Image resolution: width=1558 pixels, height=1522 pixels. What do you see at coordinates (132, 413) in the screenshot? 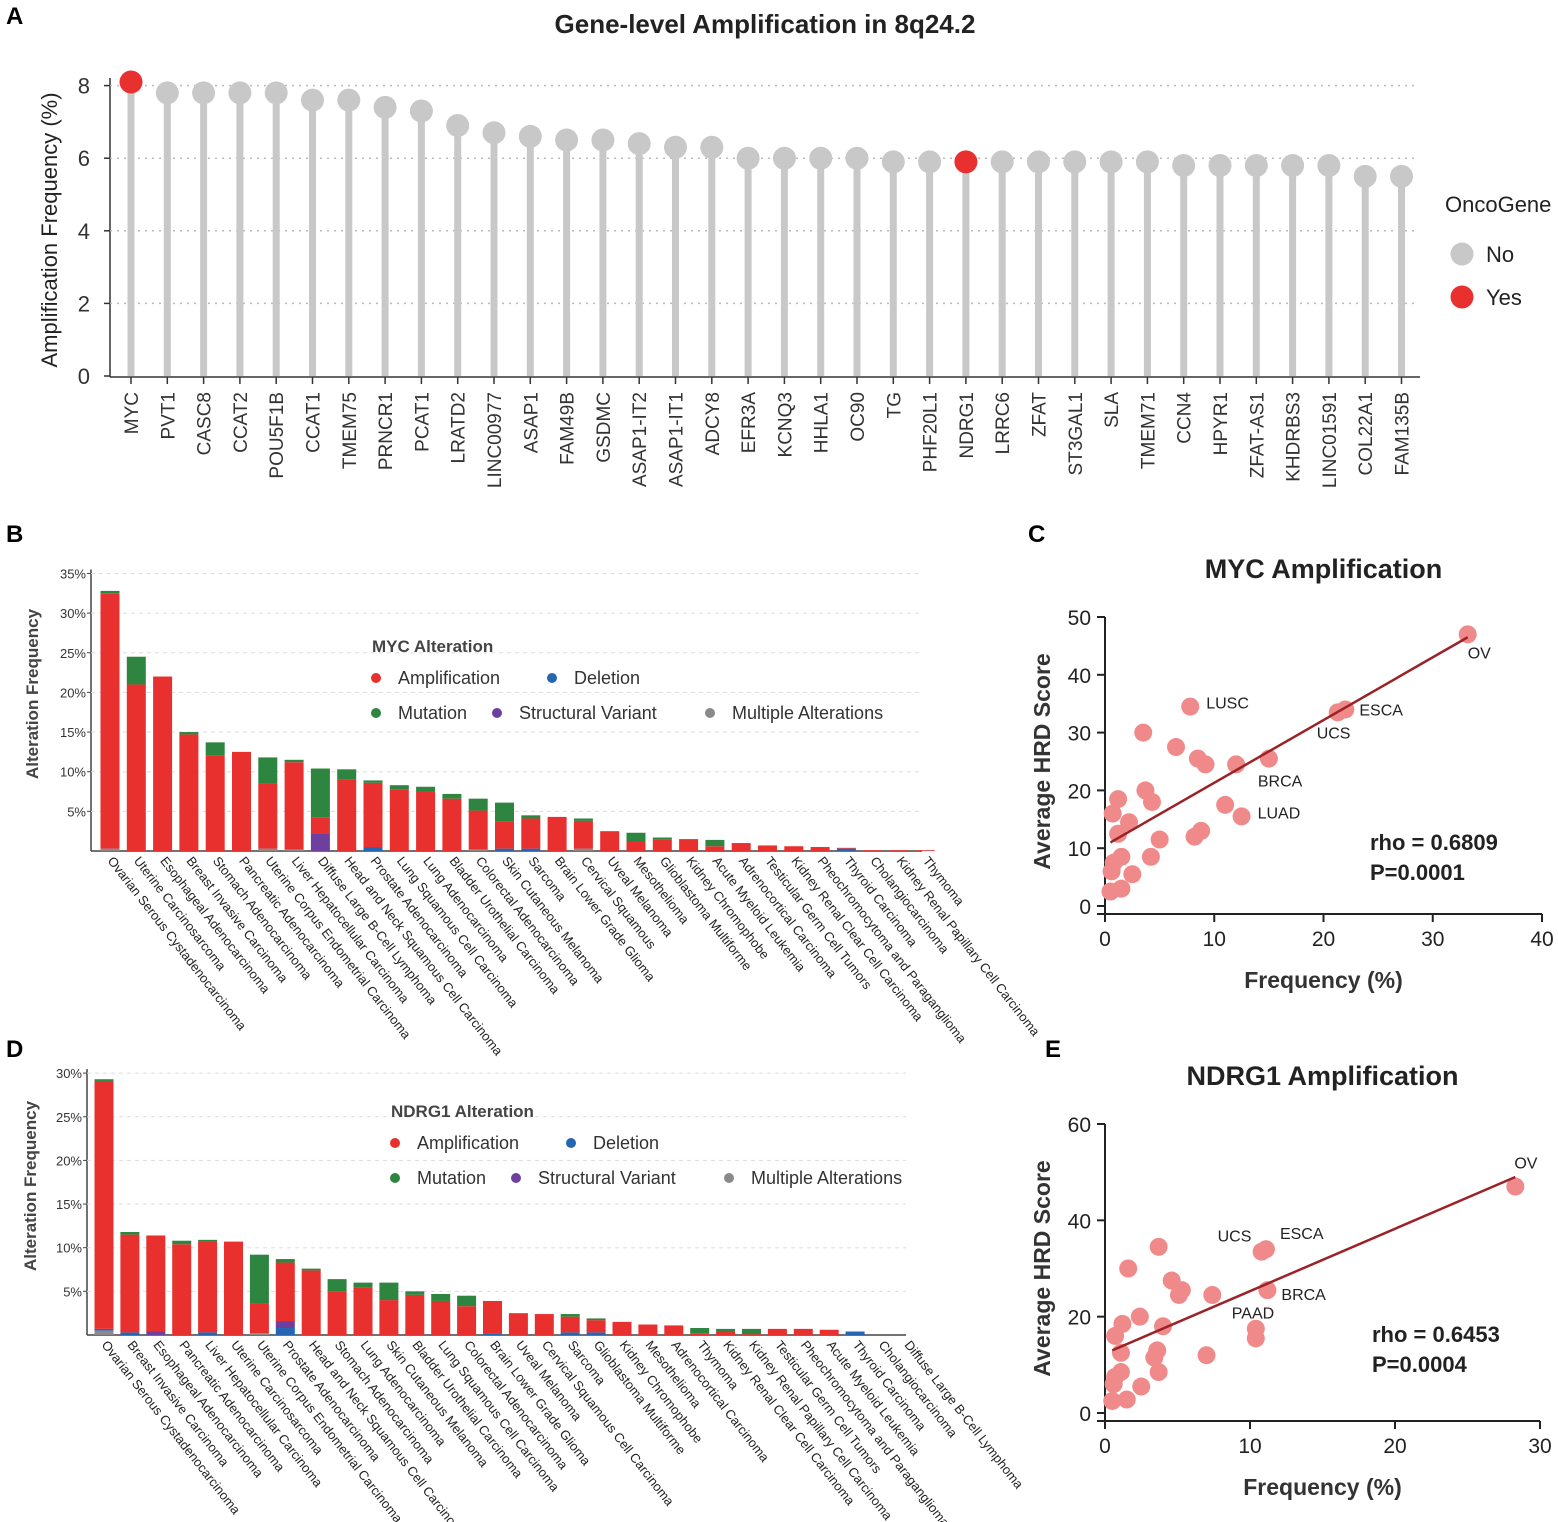
I see `x-tick-label: MYC` at bounding box center [132, 413].